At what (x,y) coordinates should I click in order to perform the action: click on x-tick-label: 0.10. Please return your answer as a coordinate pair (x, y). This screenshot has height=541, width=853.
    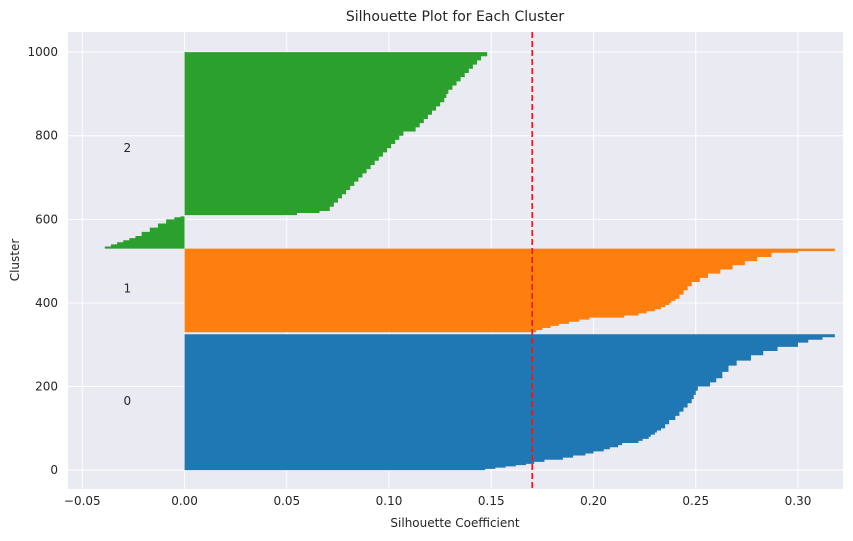
    Looking at the image, I should click on (389, 501).